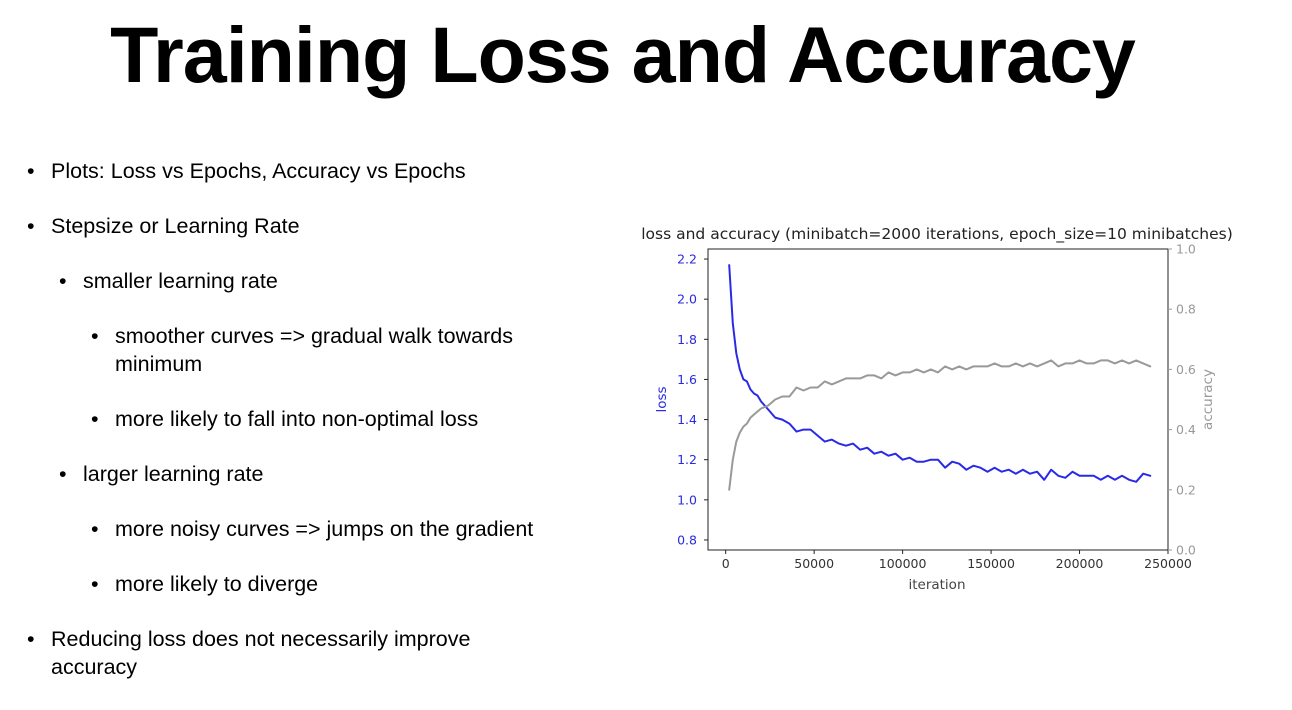 The width and height of the screenshot is (1292, 710). What do you see at coordinates (991, 563) in the screenshot?
I see `x-tick-label: 150000` at bounding box center [991, 563].